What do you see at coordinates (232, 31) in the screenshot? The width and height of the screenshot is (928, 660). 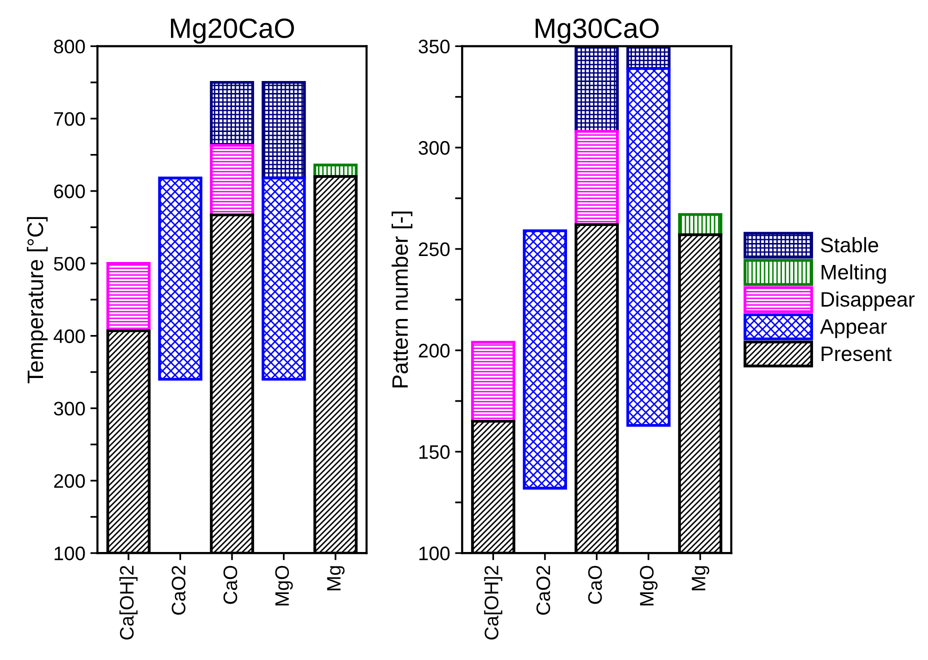 I see `chart-title: Mg20CaO` at bounding box center [232, 31].